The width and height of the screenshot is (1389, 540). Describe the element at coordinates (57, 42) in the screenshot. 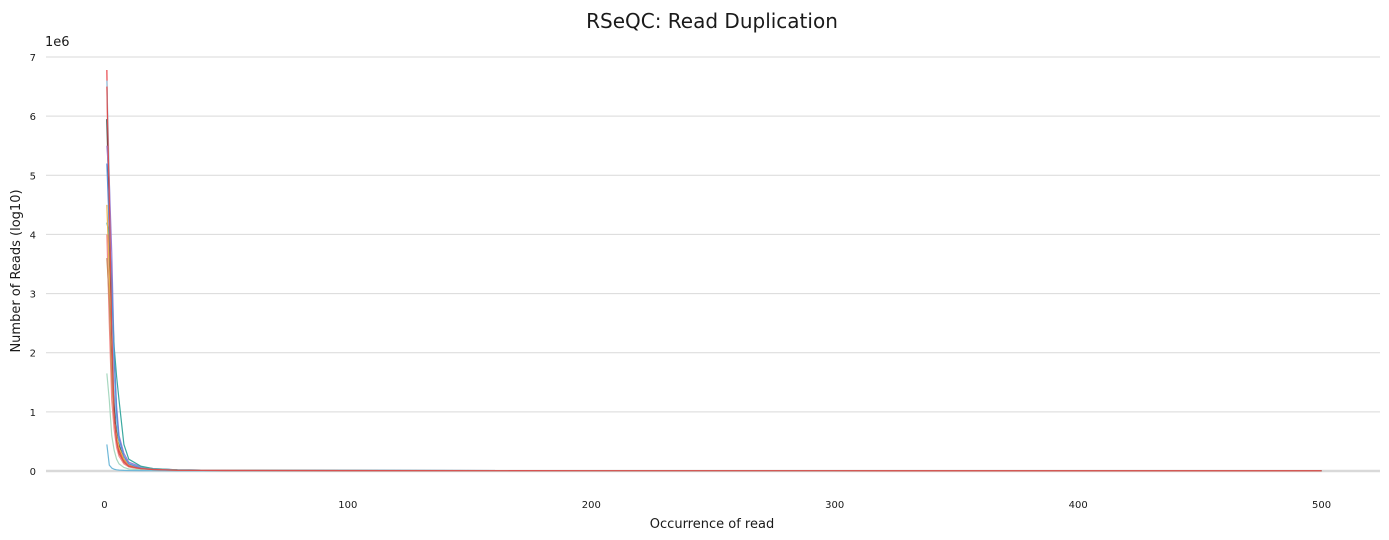

I see `y-axis-offset-label: 1e6` at that location.